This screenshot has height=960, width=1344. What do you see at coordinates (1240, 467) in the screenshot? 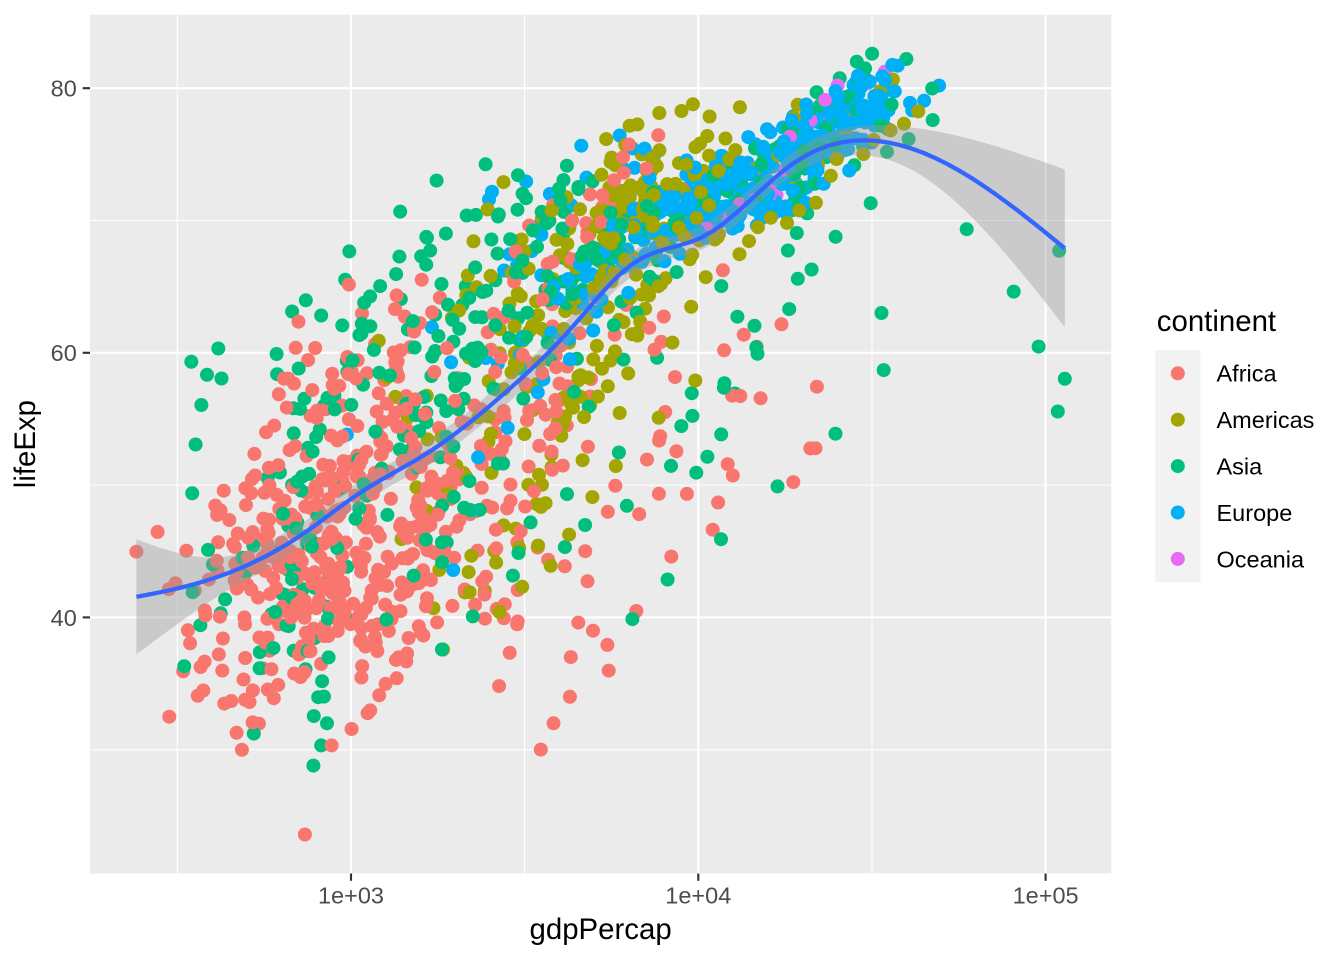
I see `svg-text: Asia` at bounding box center [1240, 467].